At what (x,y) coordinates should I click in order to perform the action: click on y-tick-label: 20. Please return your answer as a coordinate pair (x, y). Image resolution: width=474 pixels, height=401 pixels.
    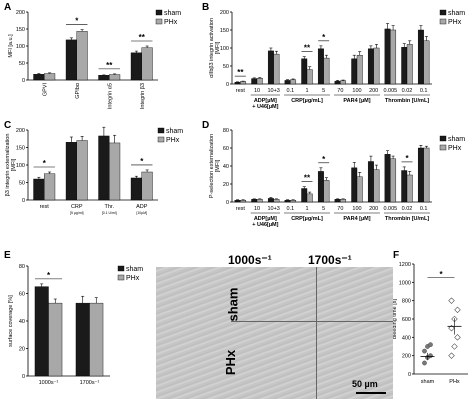
    Looking at the image, I should click on (22, 350).